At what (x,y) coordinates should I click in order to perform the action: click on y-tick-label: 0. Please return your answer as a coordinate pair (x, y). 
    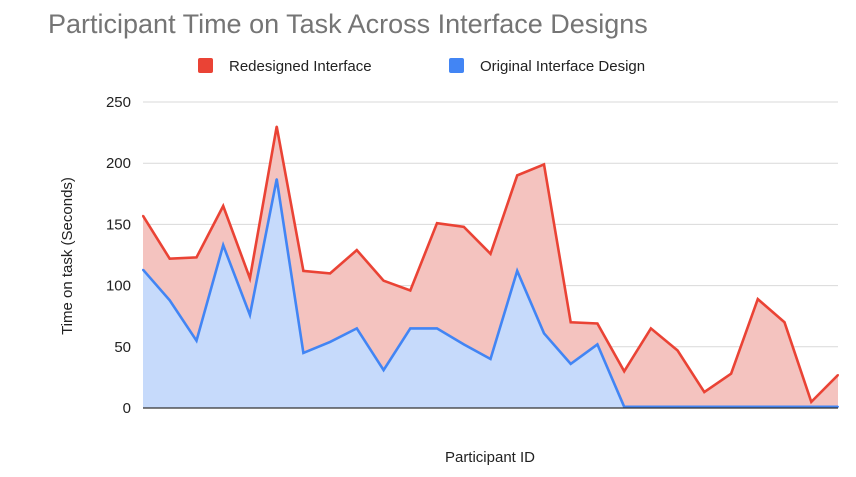
    Looking at the image, I should click on (127, 408).